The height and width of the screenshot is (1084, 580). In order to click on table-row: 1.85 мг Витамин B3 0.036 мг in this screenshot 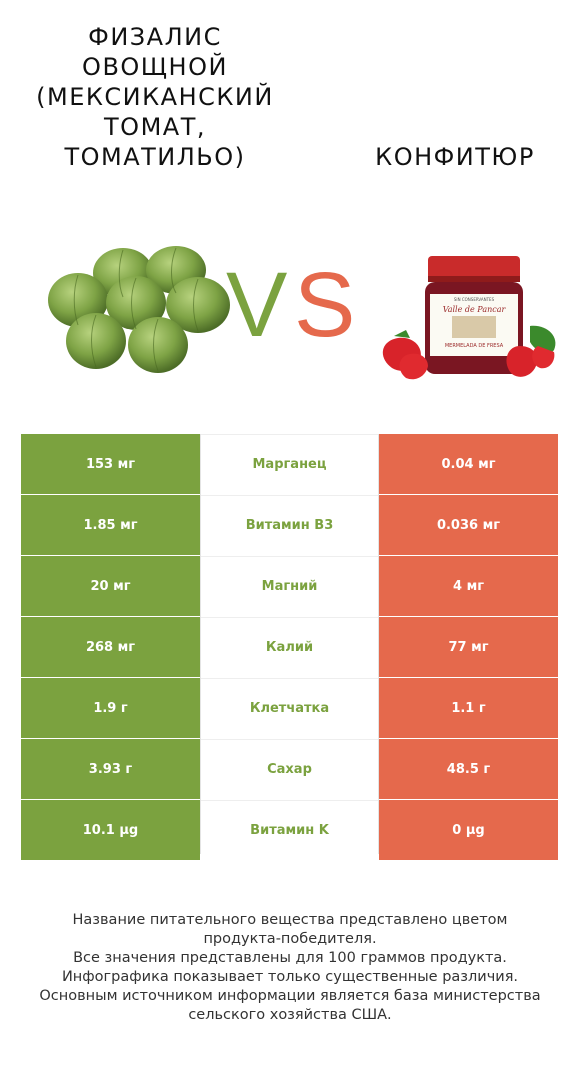, I will do `click(289, 525)`.